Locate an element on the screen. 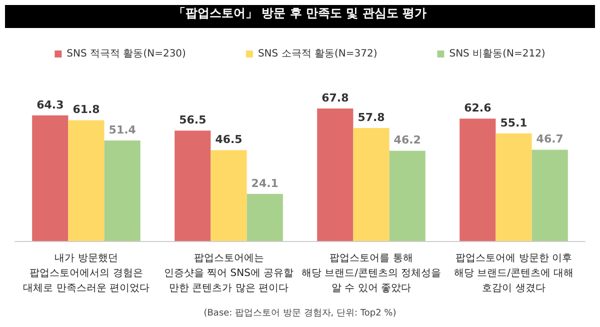  text: (Base: 팝업스토어 방문 경험자, 단위: Top2 %) is located at coordinates (300, 313).